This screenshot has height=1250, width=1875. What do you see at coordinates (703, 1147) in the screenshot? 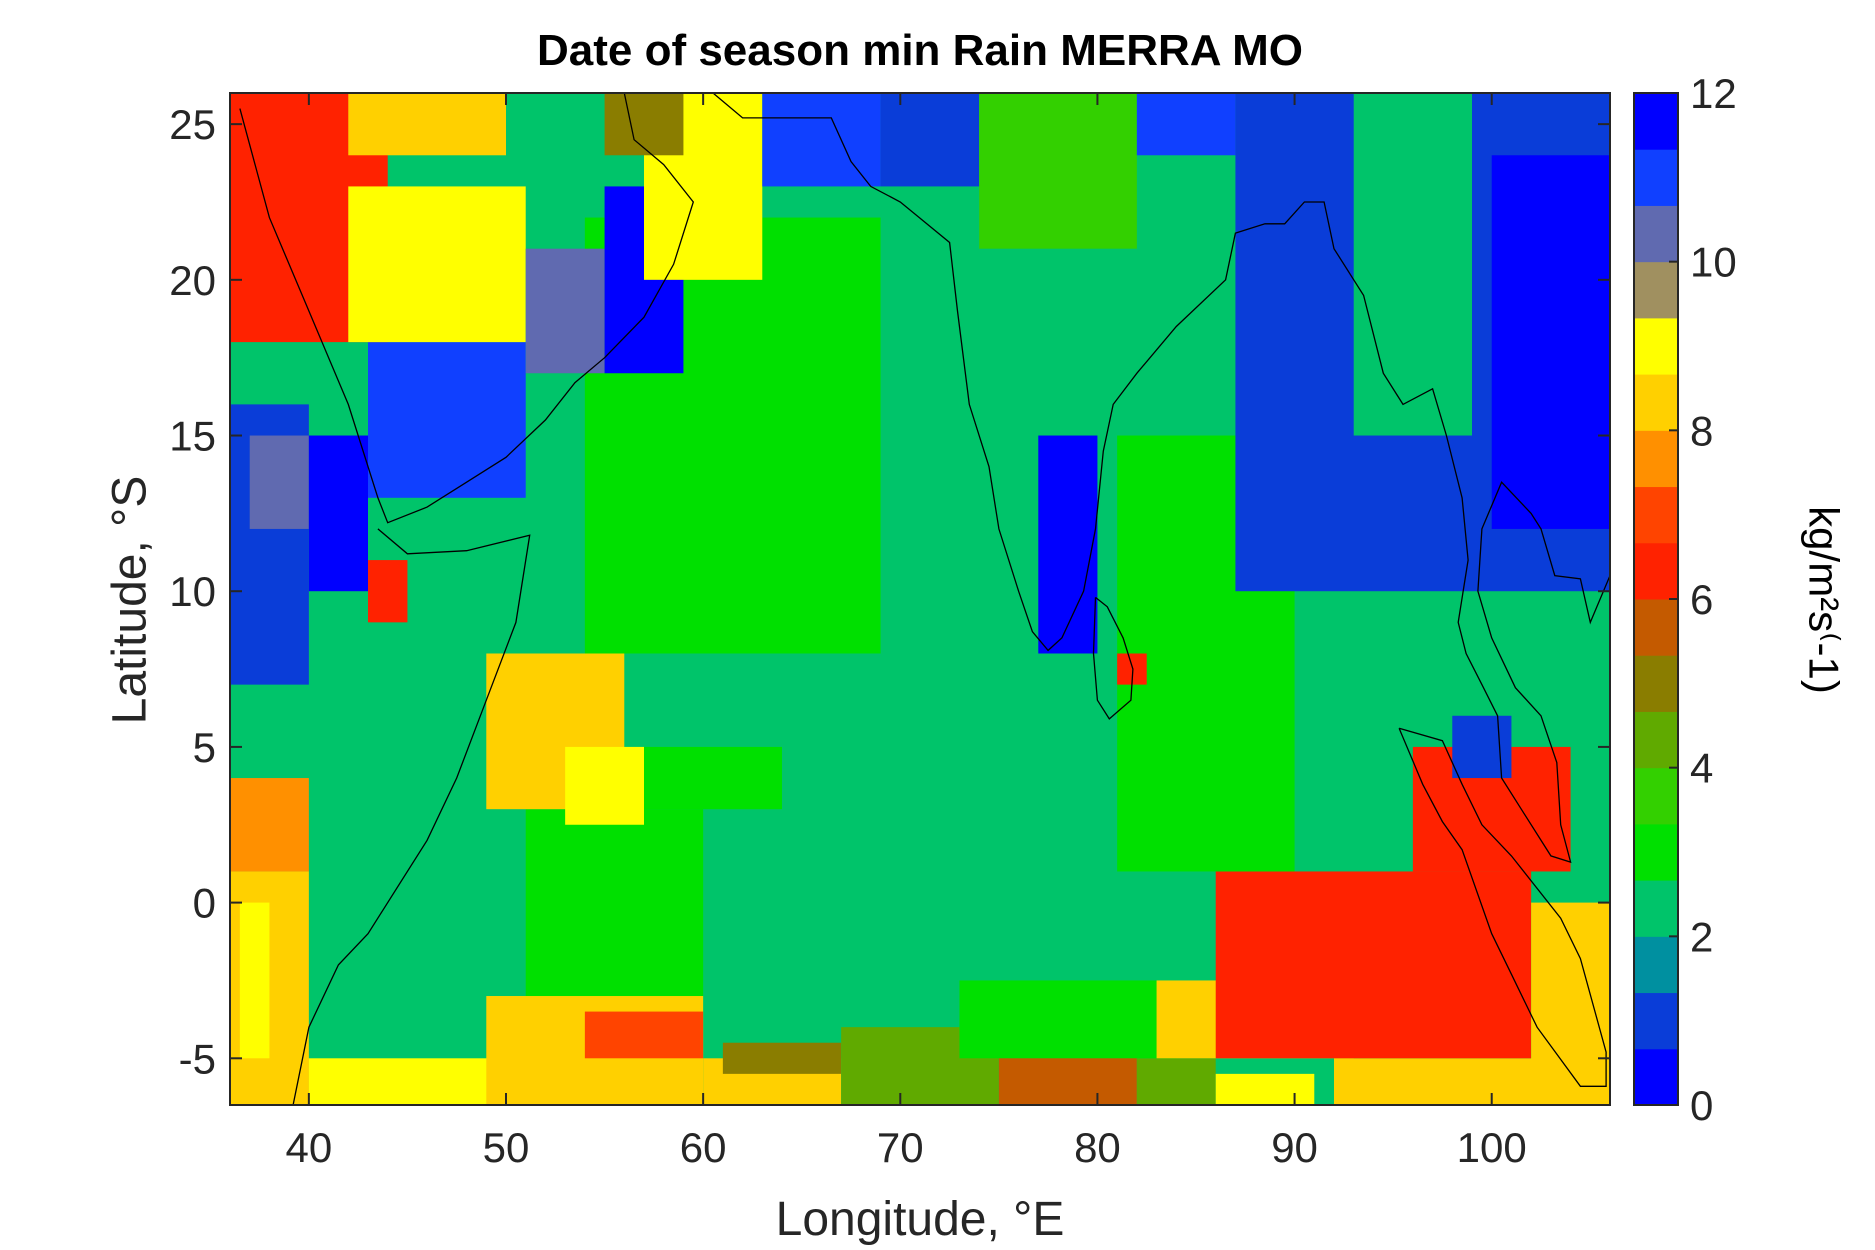
I see `x-tick-label: 60` at bounding box center [703, 1147].